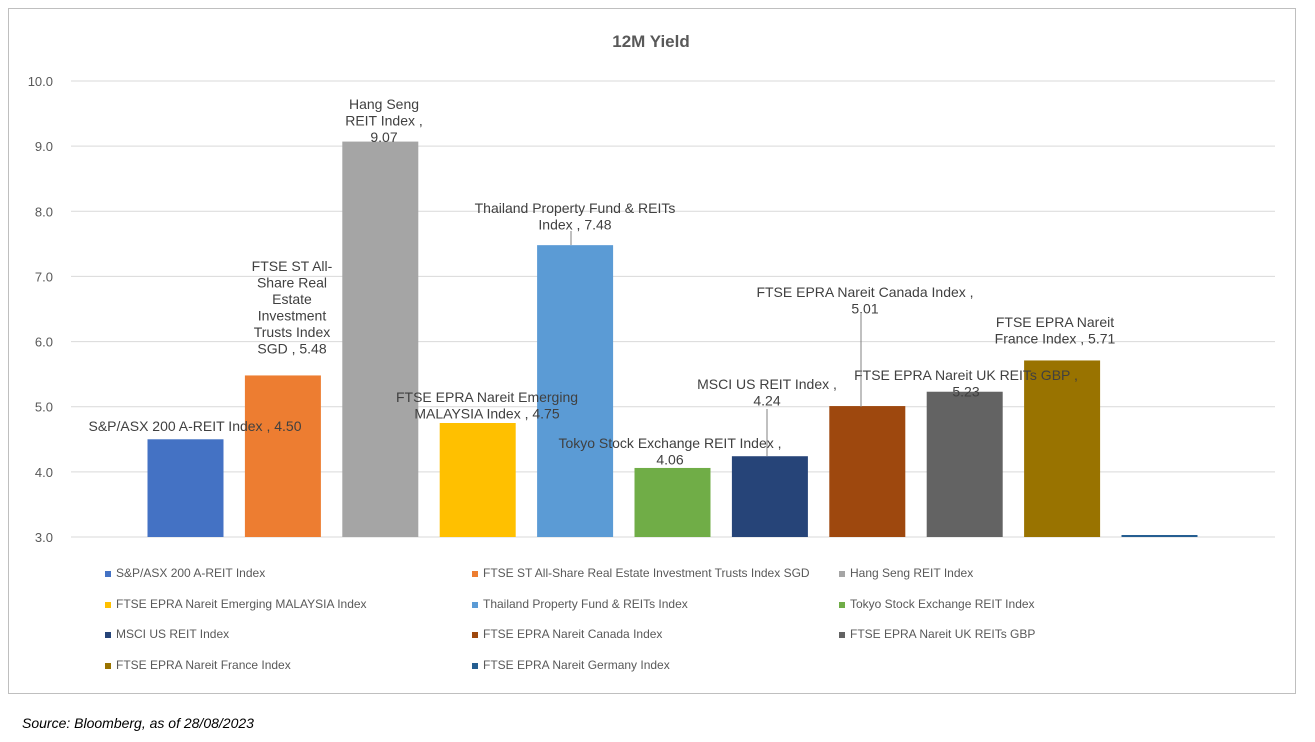 The image size is (1315, 742). I want to click on data-label: Hang Seng REIT Index , 9.07, so click(384, 120).